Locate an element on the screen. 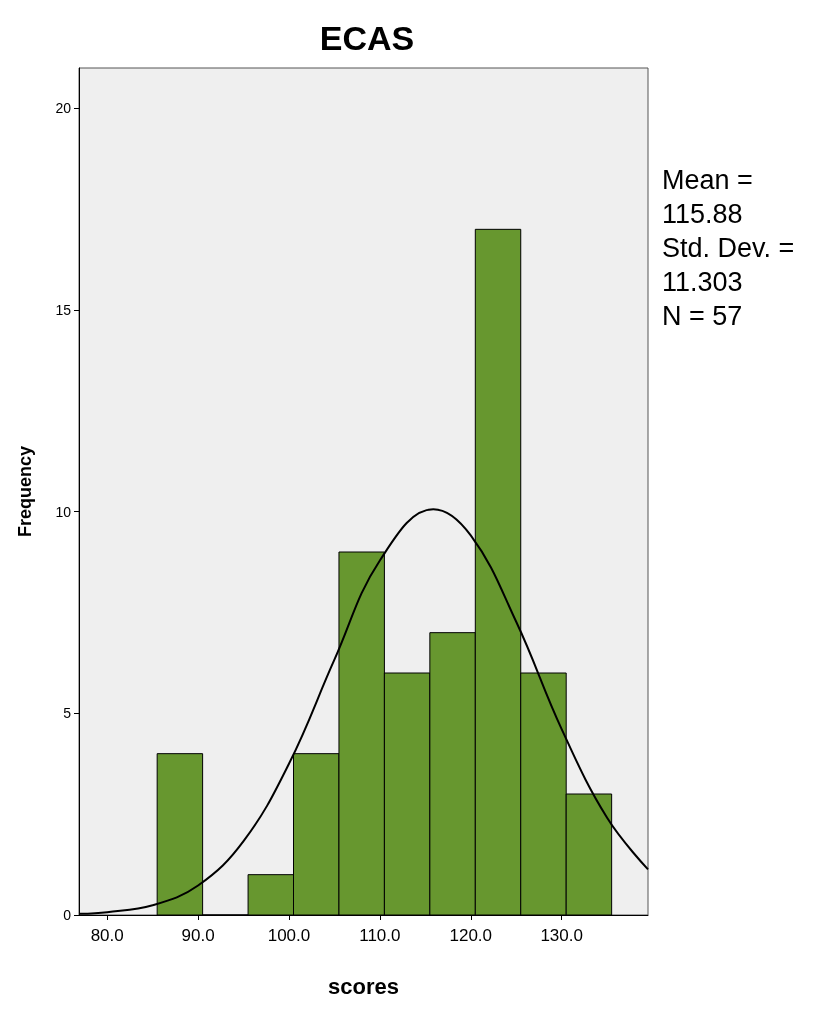  chart-title: ECAS is located at coordinates (367, 38).